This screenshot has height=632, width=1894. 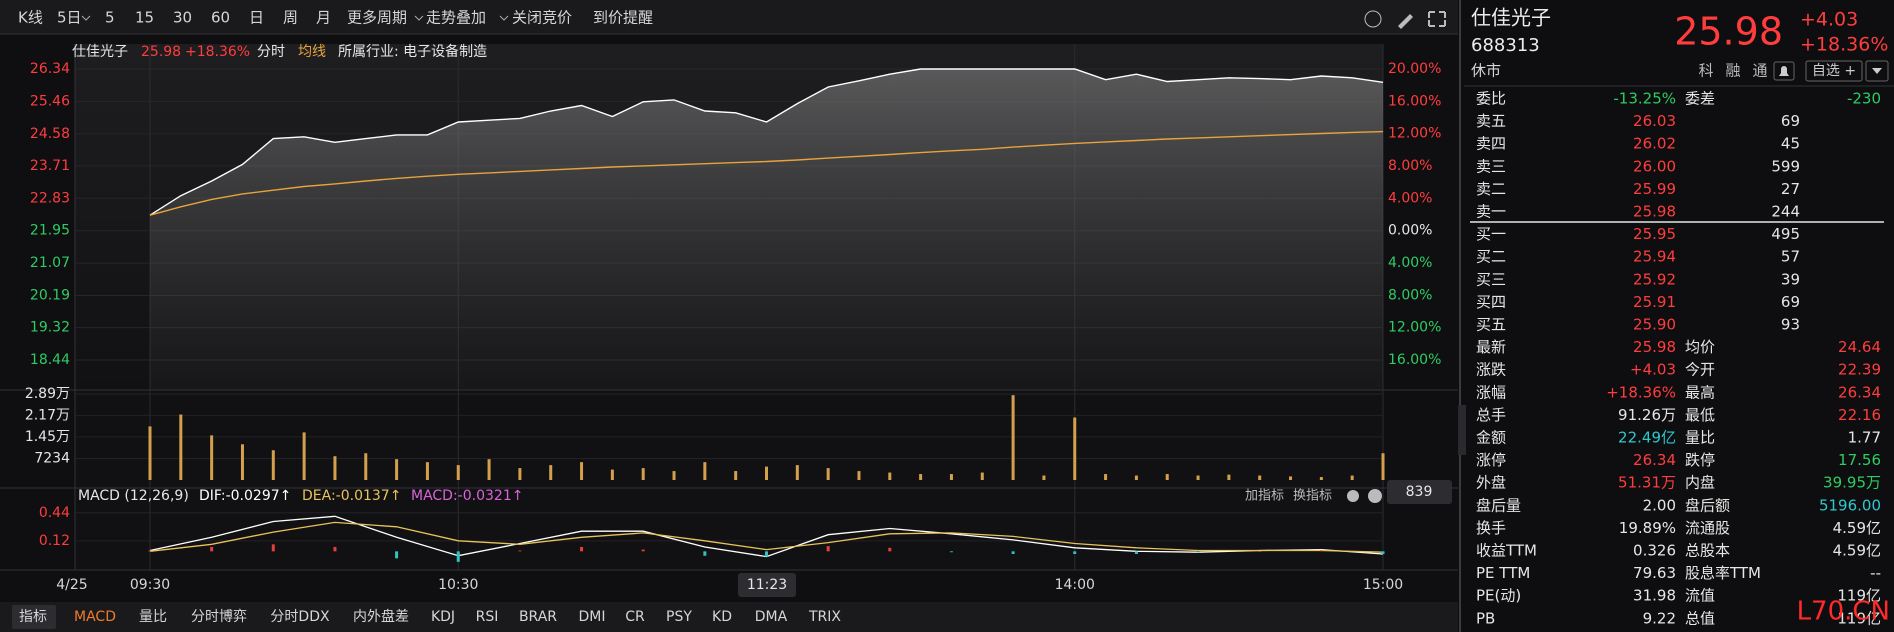 What do you see at coordinates (504, 18) in the screenshot?
I see `dropdown-caret` at bounding box center [504, 18].